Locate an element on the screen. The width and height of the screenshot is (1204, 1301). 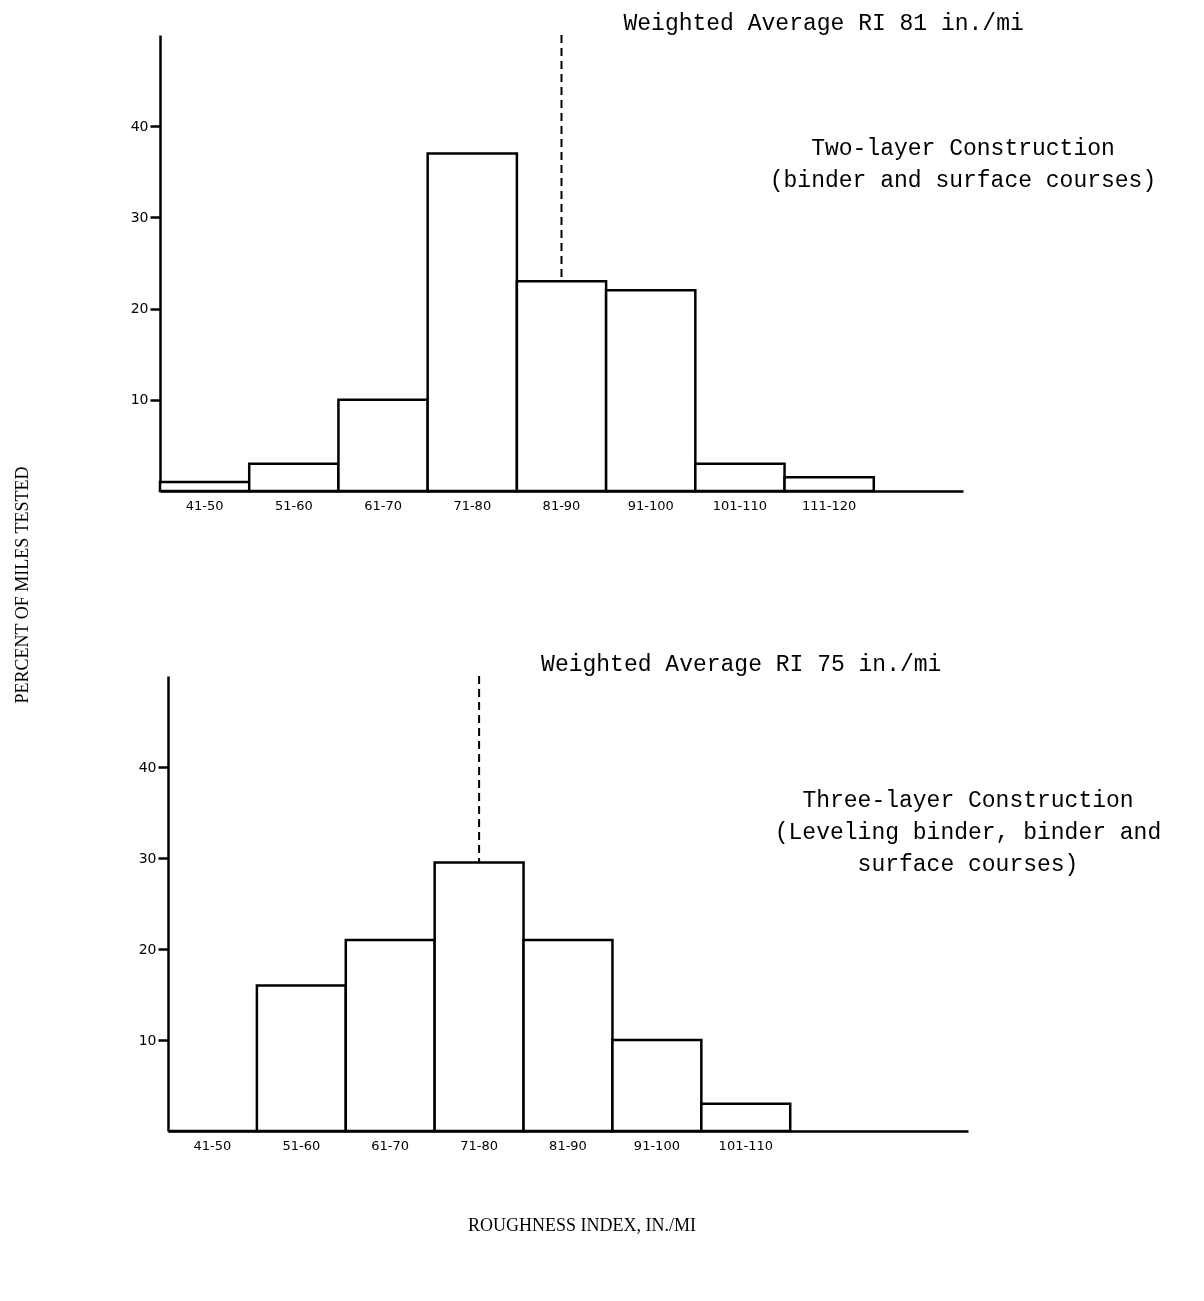
annotation: (Leveling binder, binder and is located at coordinates (968, 833).